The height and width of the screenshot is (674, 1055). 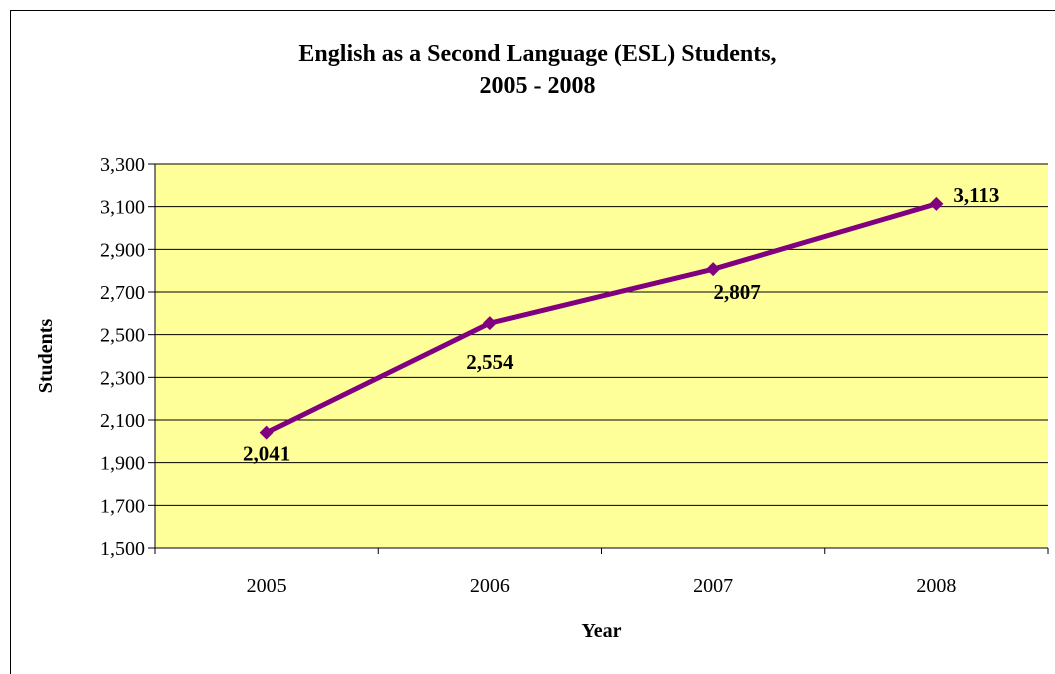 I want to click on data-label: 2,041, so click(x=266, y=454).